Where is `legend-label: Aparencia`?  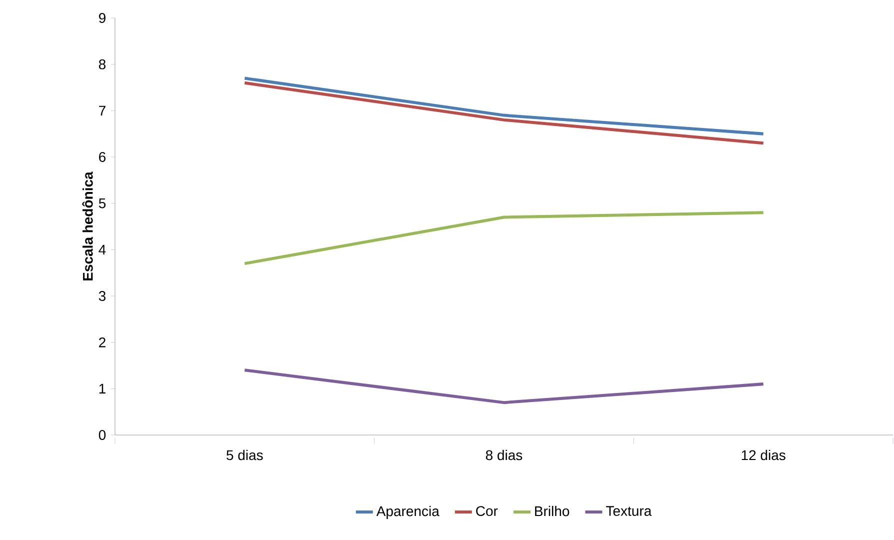
legend-label: Aparencia is located at coordinates (408, 512).